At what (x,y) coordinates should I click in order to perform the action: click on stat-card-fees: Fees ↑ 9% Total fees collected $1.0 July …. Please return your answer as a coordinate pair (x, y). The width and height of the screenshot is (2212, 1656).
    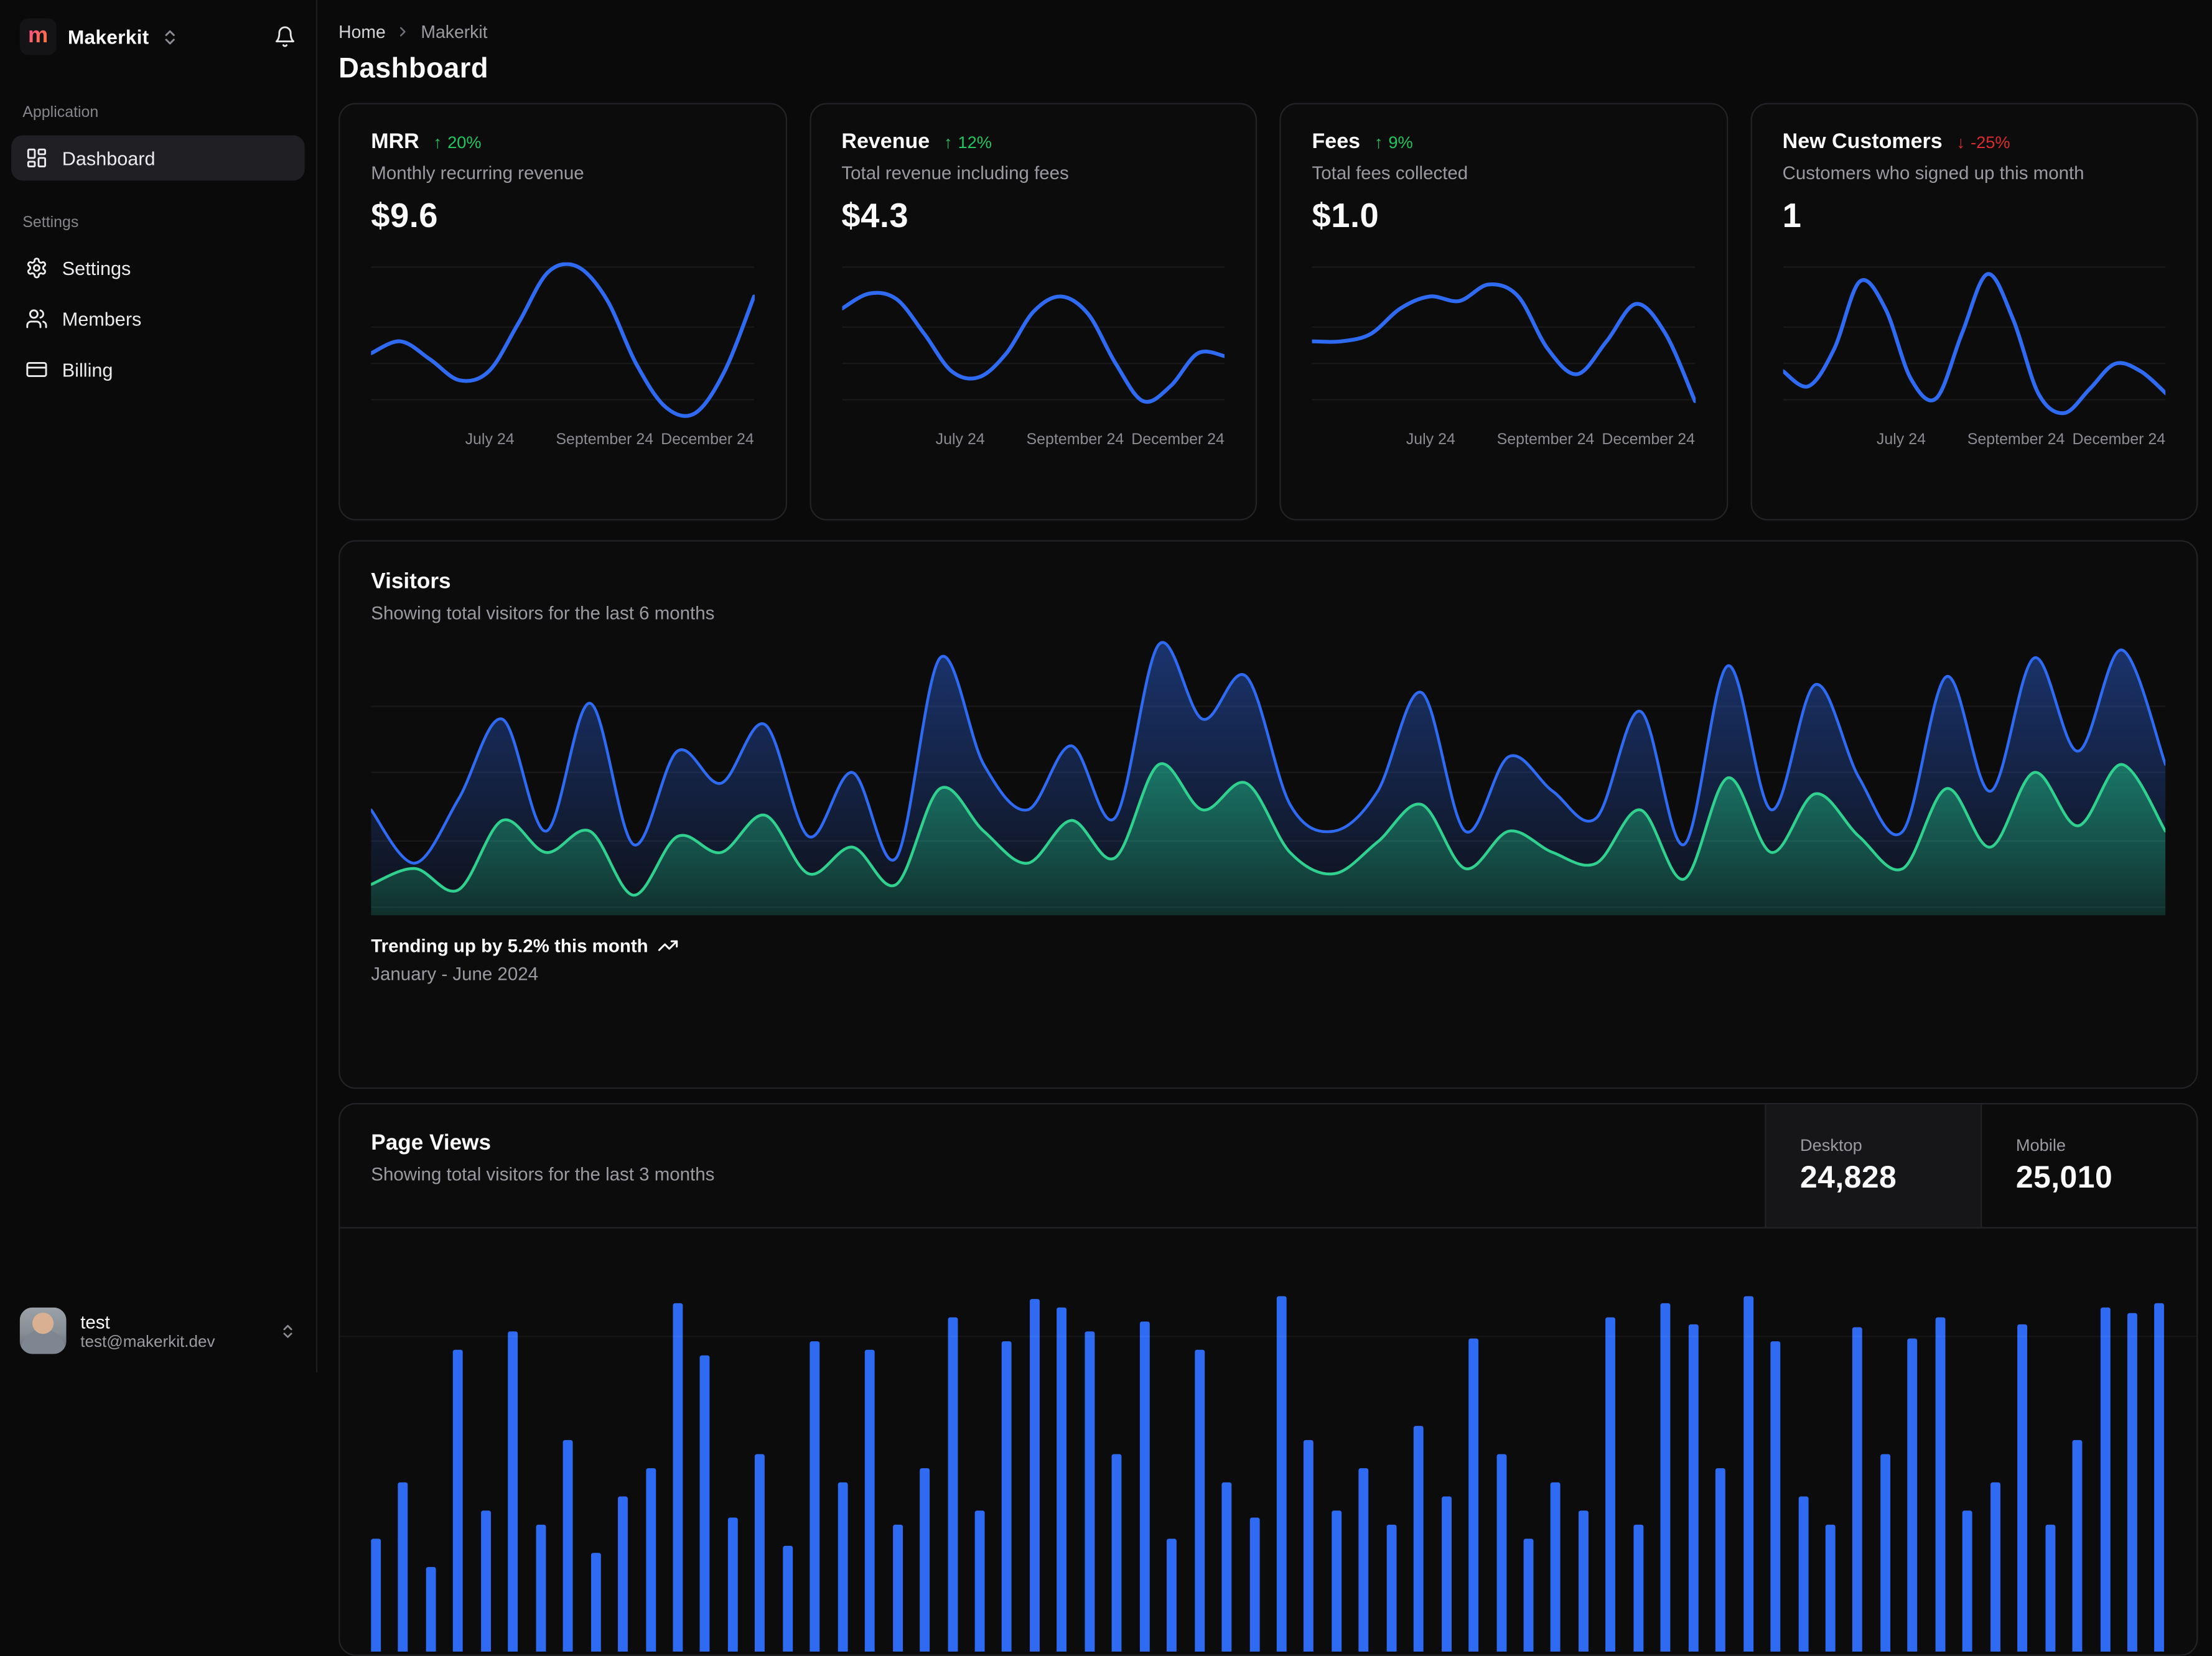
    Looking at the image, I should click on (1503, 312).